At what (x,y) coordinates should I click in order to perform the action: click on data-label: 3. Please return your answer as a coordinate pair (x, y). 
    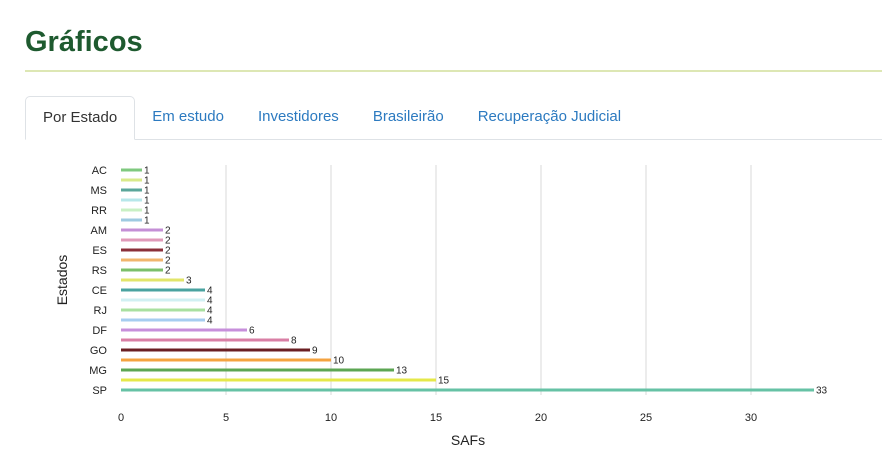
    Looking at the image, I should click on (189, 281).